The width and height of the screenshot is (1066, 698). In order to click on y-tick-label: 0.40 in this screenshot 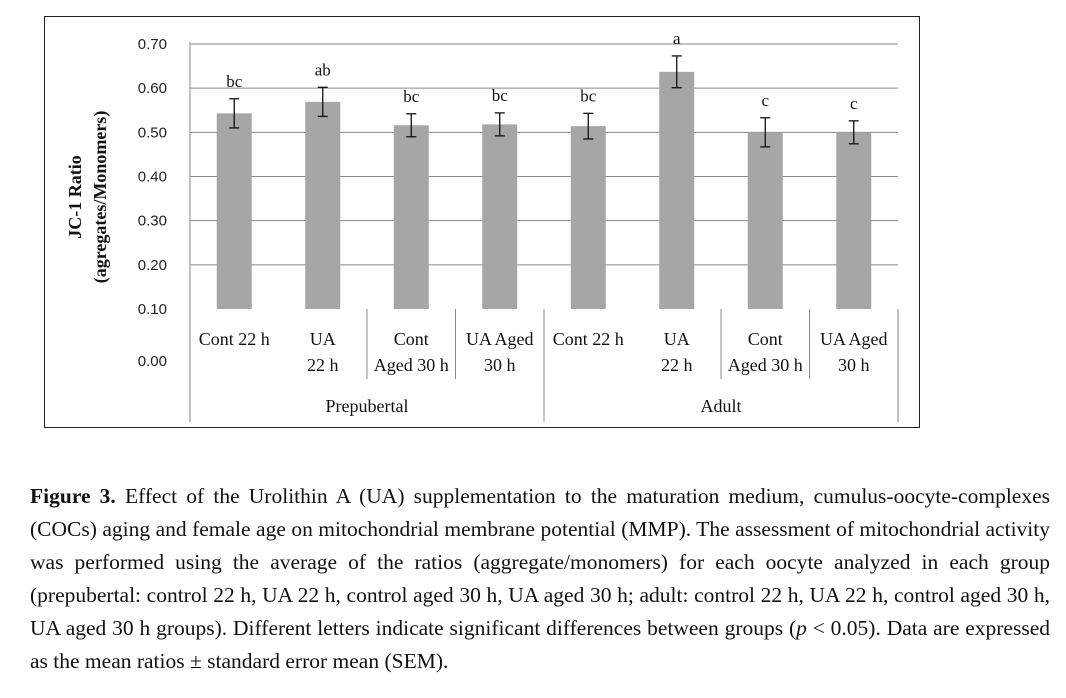, I will do `click(152, 177)`.